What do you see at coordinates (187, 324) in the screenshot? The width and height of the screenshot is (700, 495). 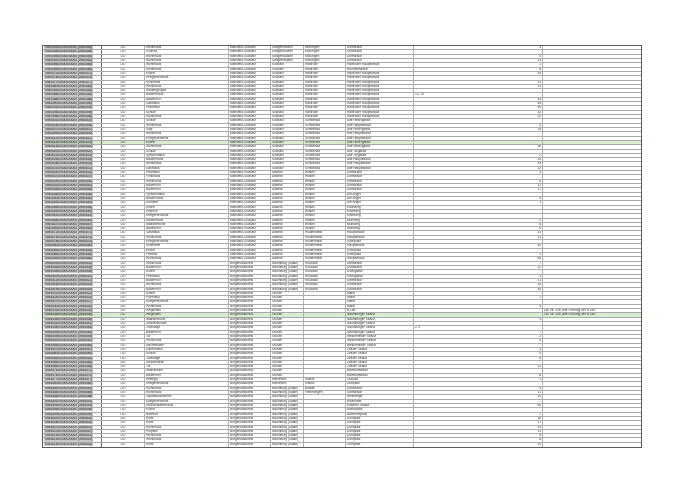 I see `cell-objekt: Straßenbrücke` at bounding box center [187, 324].